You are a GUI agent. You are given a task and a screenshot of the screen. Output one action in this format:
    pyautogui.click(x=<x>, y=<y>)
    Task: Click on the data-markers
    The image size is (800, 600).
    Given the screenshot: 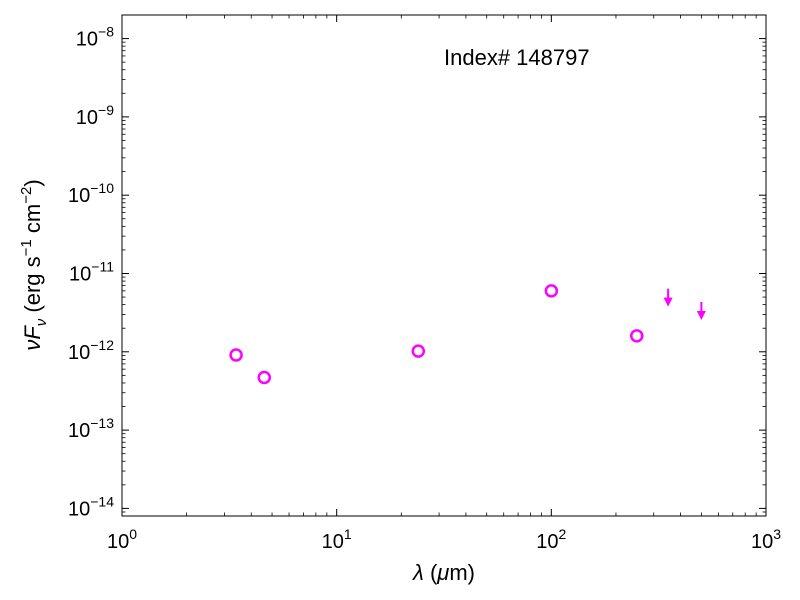 What is the action you would take?
    pyautogui.click(x=467, y=334)
    